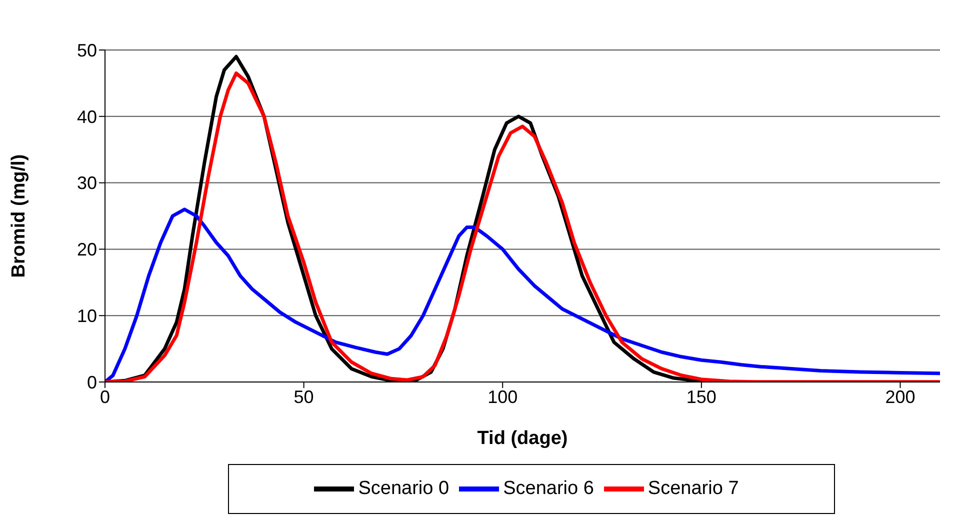 The width and height of the screenshot is (969, 522). What do you see at coordinates (86, 183) in the screenshot?
I see `y-tick-label: 30` at bounding box center [86, 183].